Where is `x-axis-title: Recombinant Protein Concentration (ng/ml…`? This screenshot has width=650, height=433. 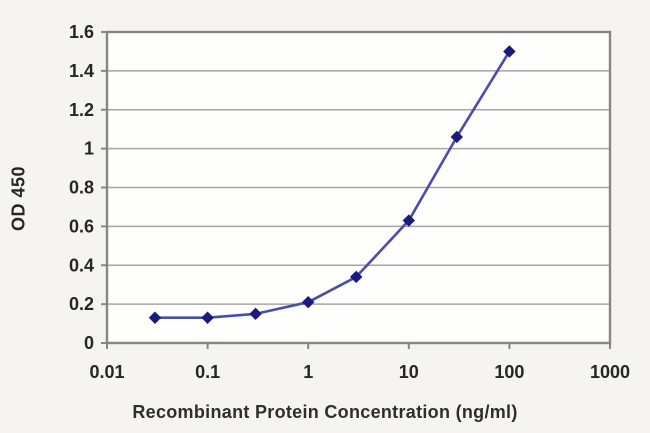
x-axis-title: Recombinant Protein Concentration (ng/ml… is located at coordinates (325, 412).